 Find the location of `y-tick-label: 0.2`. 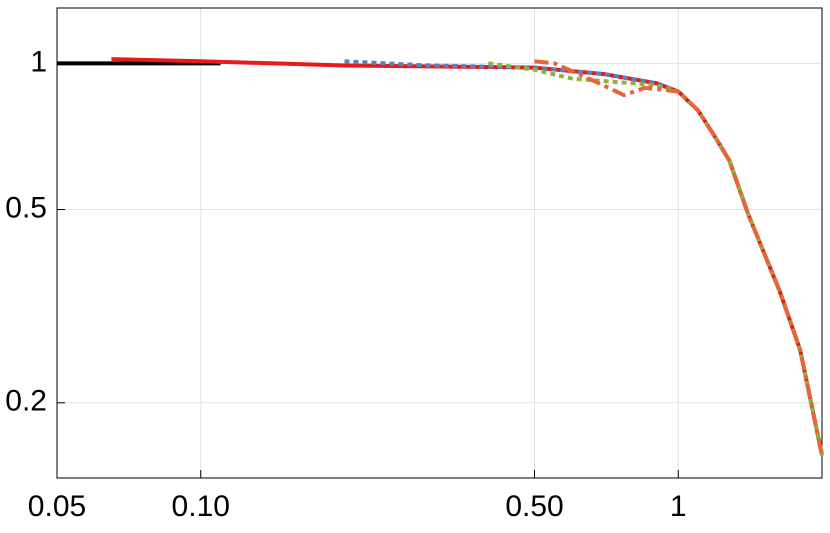

y-tick-label: 0.2 is located at coordinates (26, 401).